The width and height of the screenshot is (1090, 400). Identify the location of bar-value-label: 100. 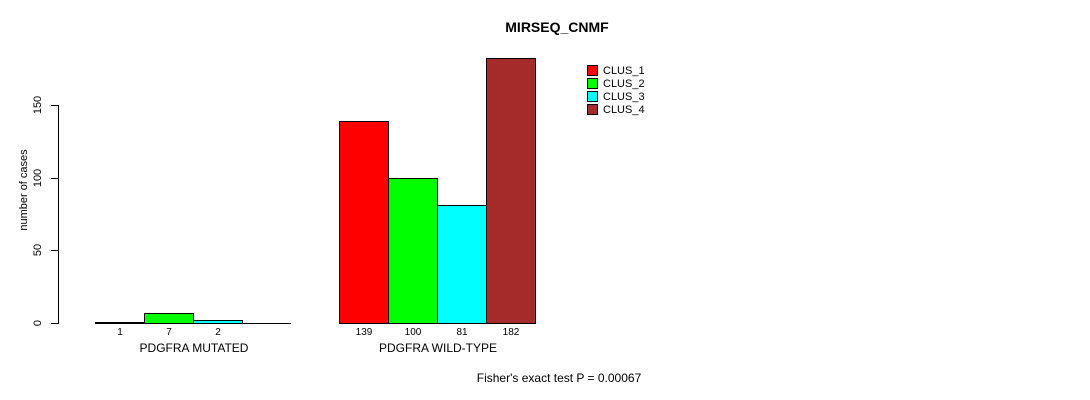
(413, 332).